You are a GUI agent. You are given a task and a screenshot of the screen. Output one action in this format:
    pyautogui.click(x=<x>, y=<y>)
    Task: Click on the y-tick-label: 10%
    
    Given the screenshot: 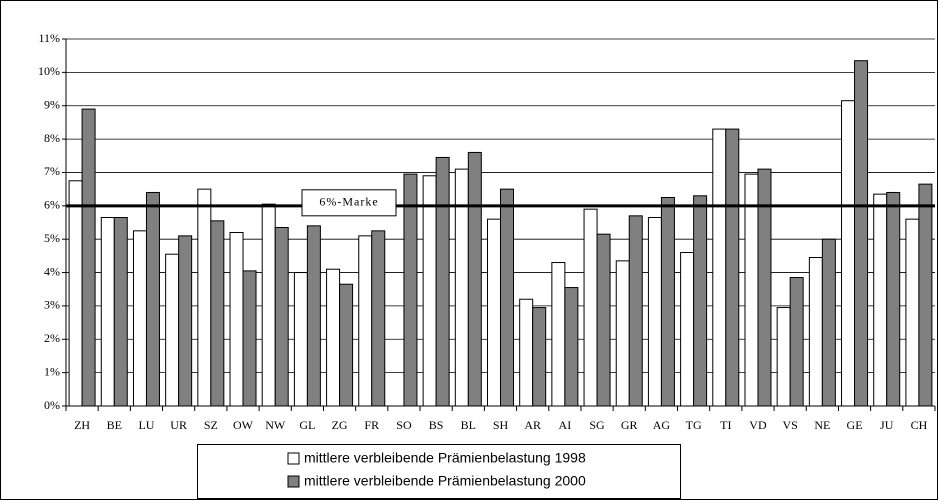 What is the action you would take?
    pyautogui.click(x=49, y=71)
    